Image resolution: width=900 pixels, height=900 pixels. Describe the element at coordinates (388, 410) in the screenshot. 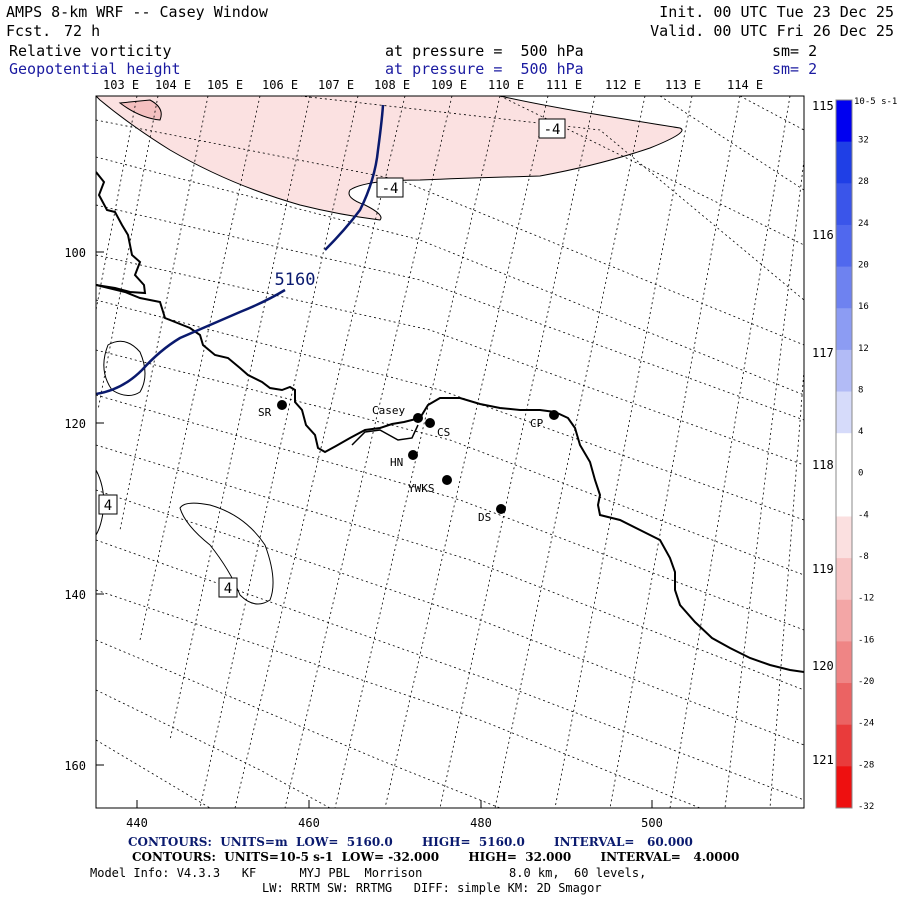

I see `station-label-casey: Casey` at that location.